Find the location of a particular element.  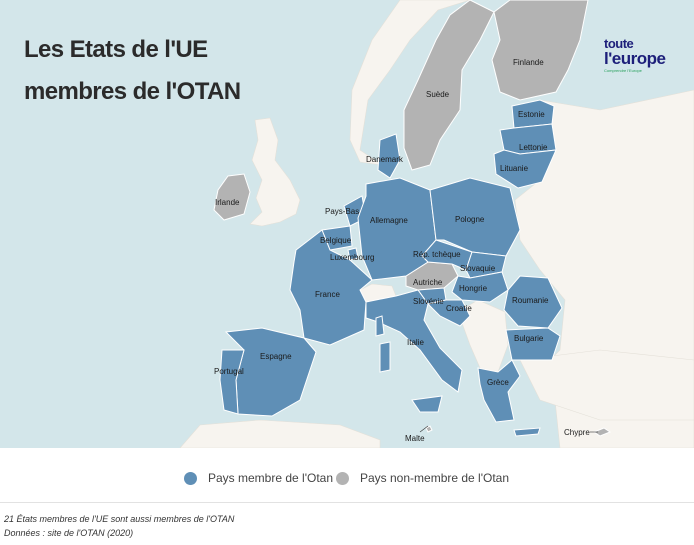

label-belgique: Belgique is located at coordinates (336, 240).